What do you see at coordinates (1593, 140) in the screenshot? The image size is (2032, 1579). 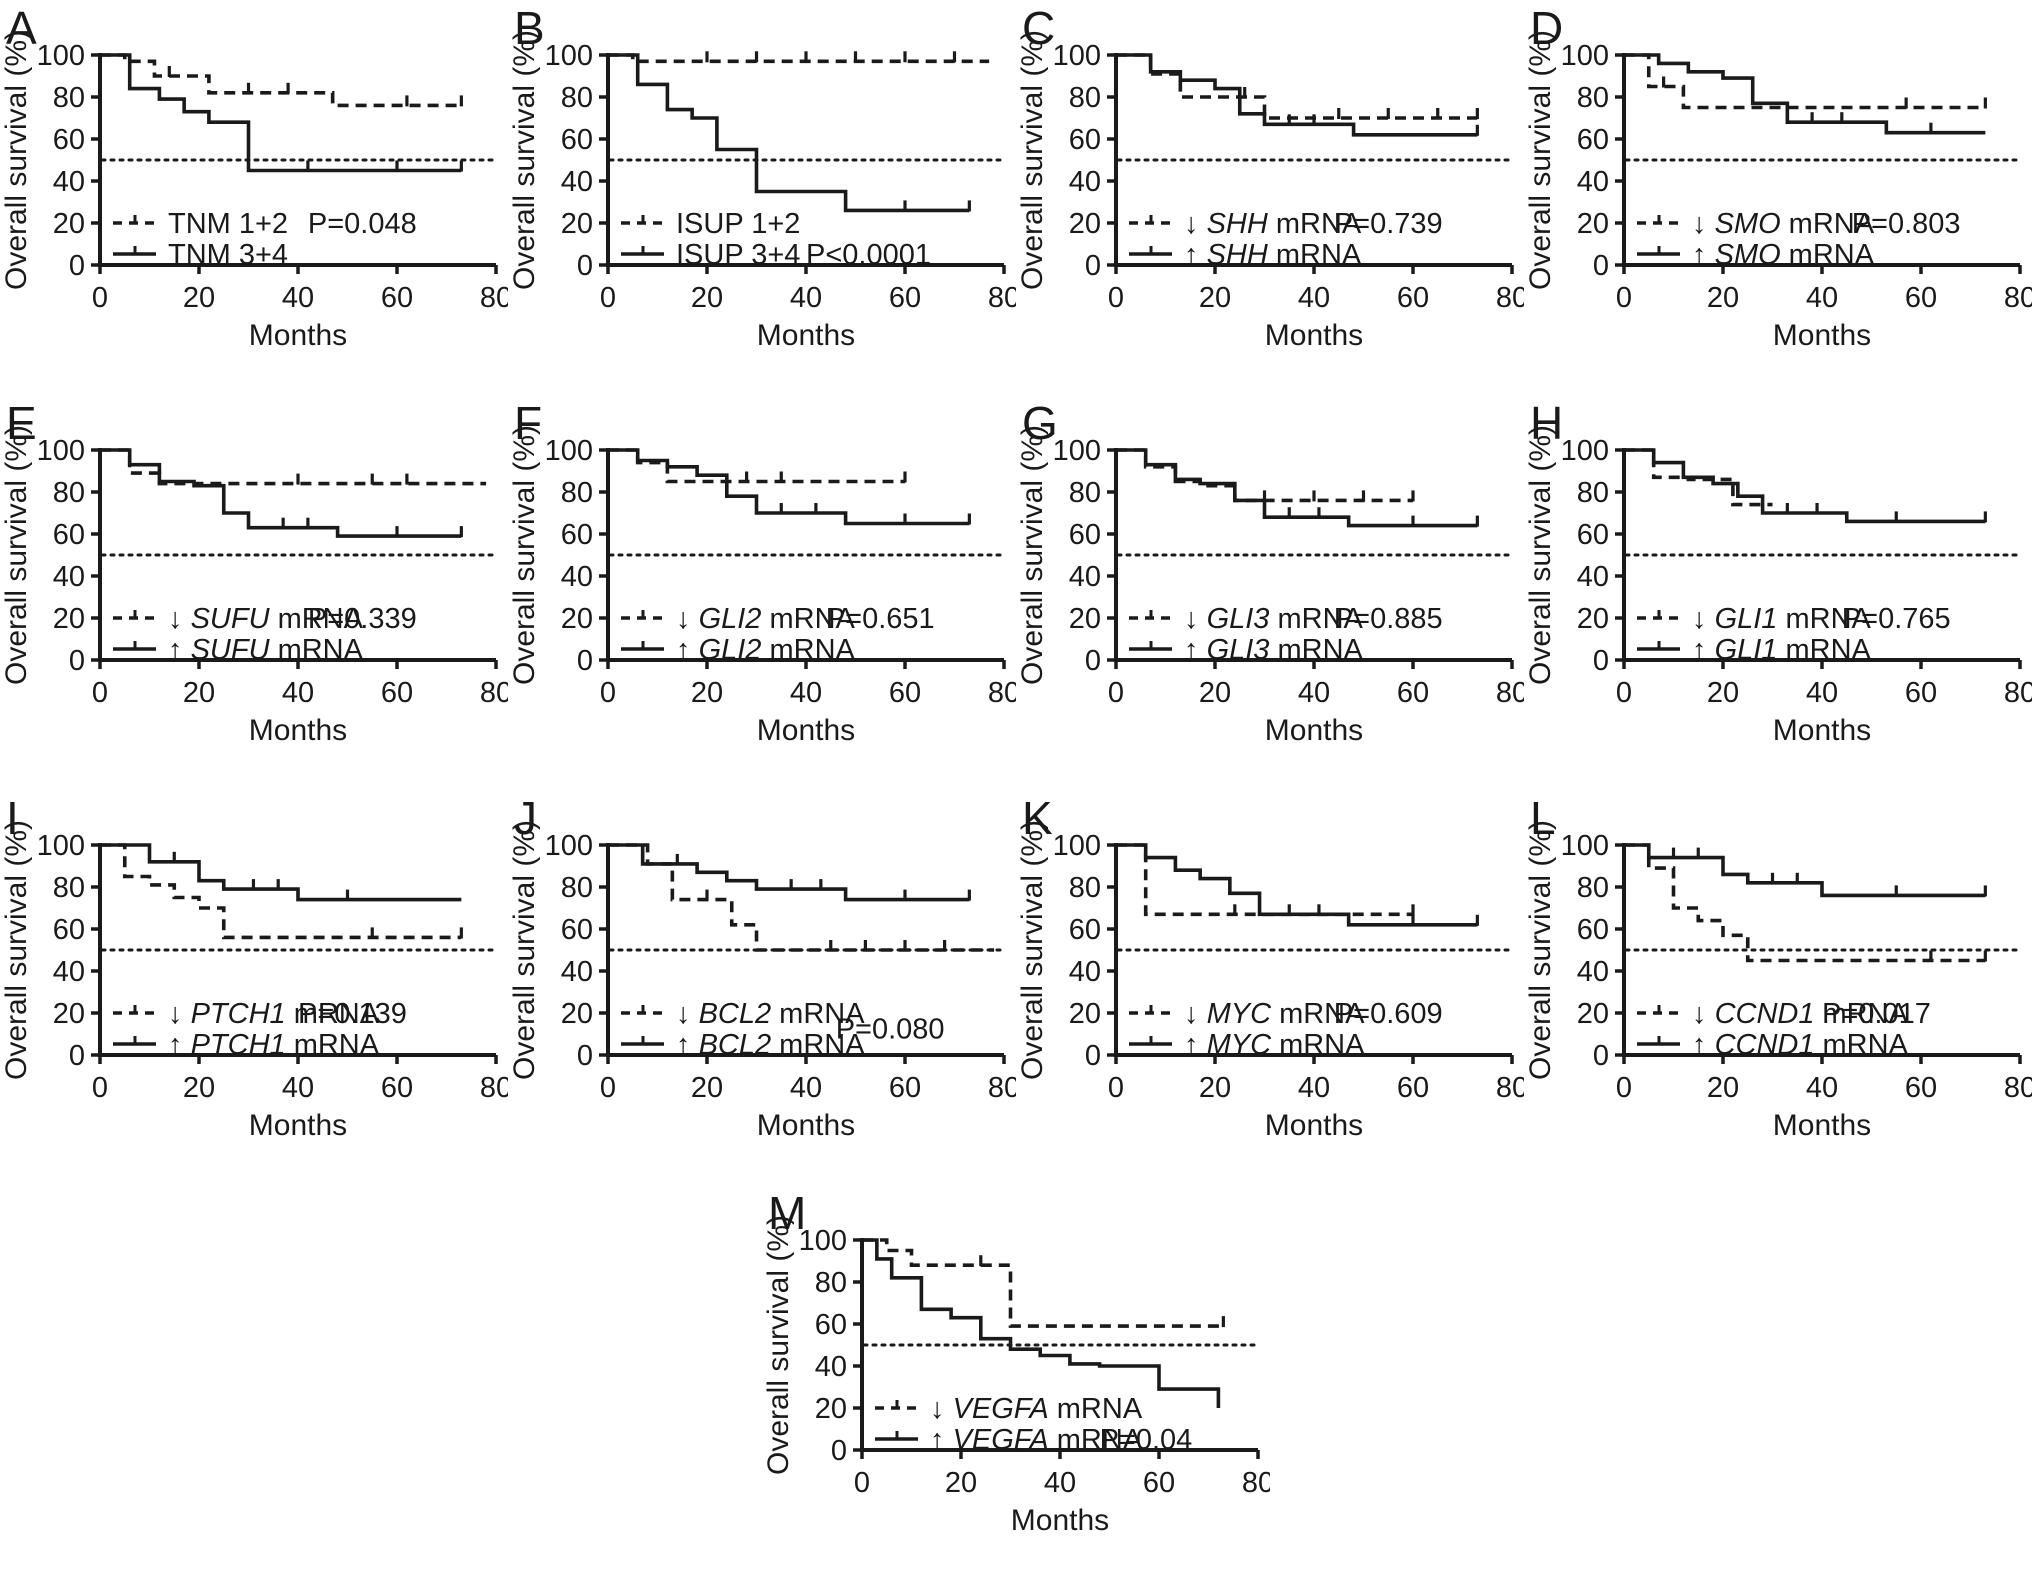 I see `y-tick-label: 60` at bounding box center [1593, 140].